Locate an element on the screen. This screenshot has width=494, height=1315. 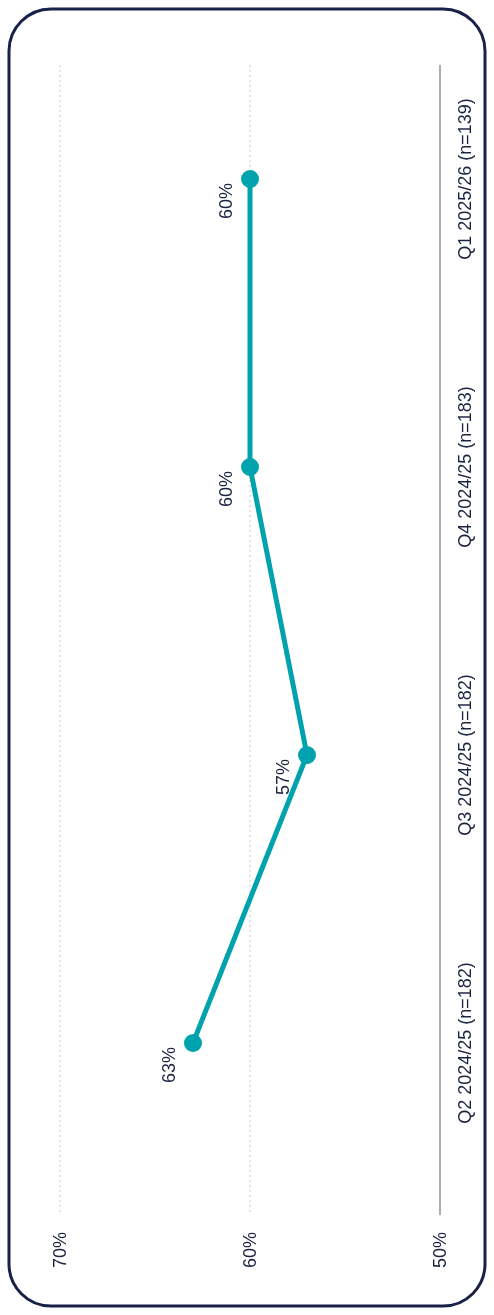
data-label: 63% is located at coordinates (169, 1065).